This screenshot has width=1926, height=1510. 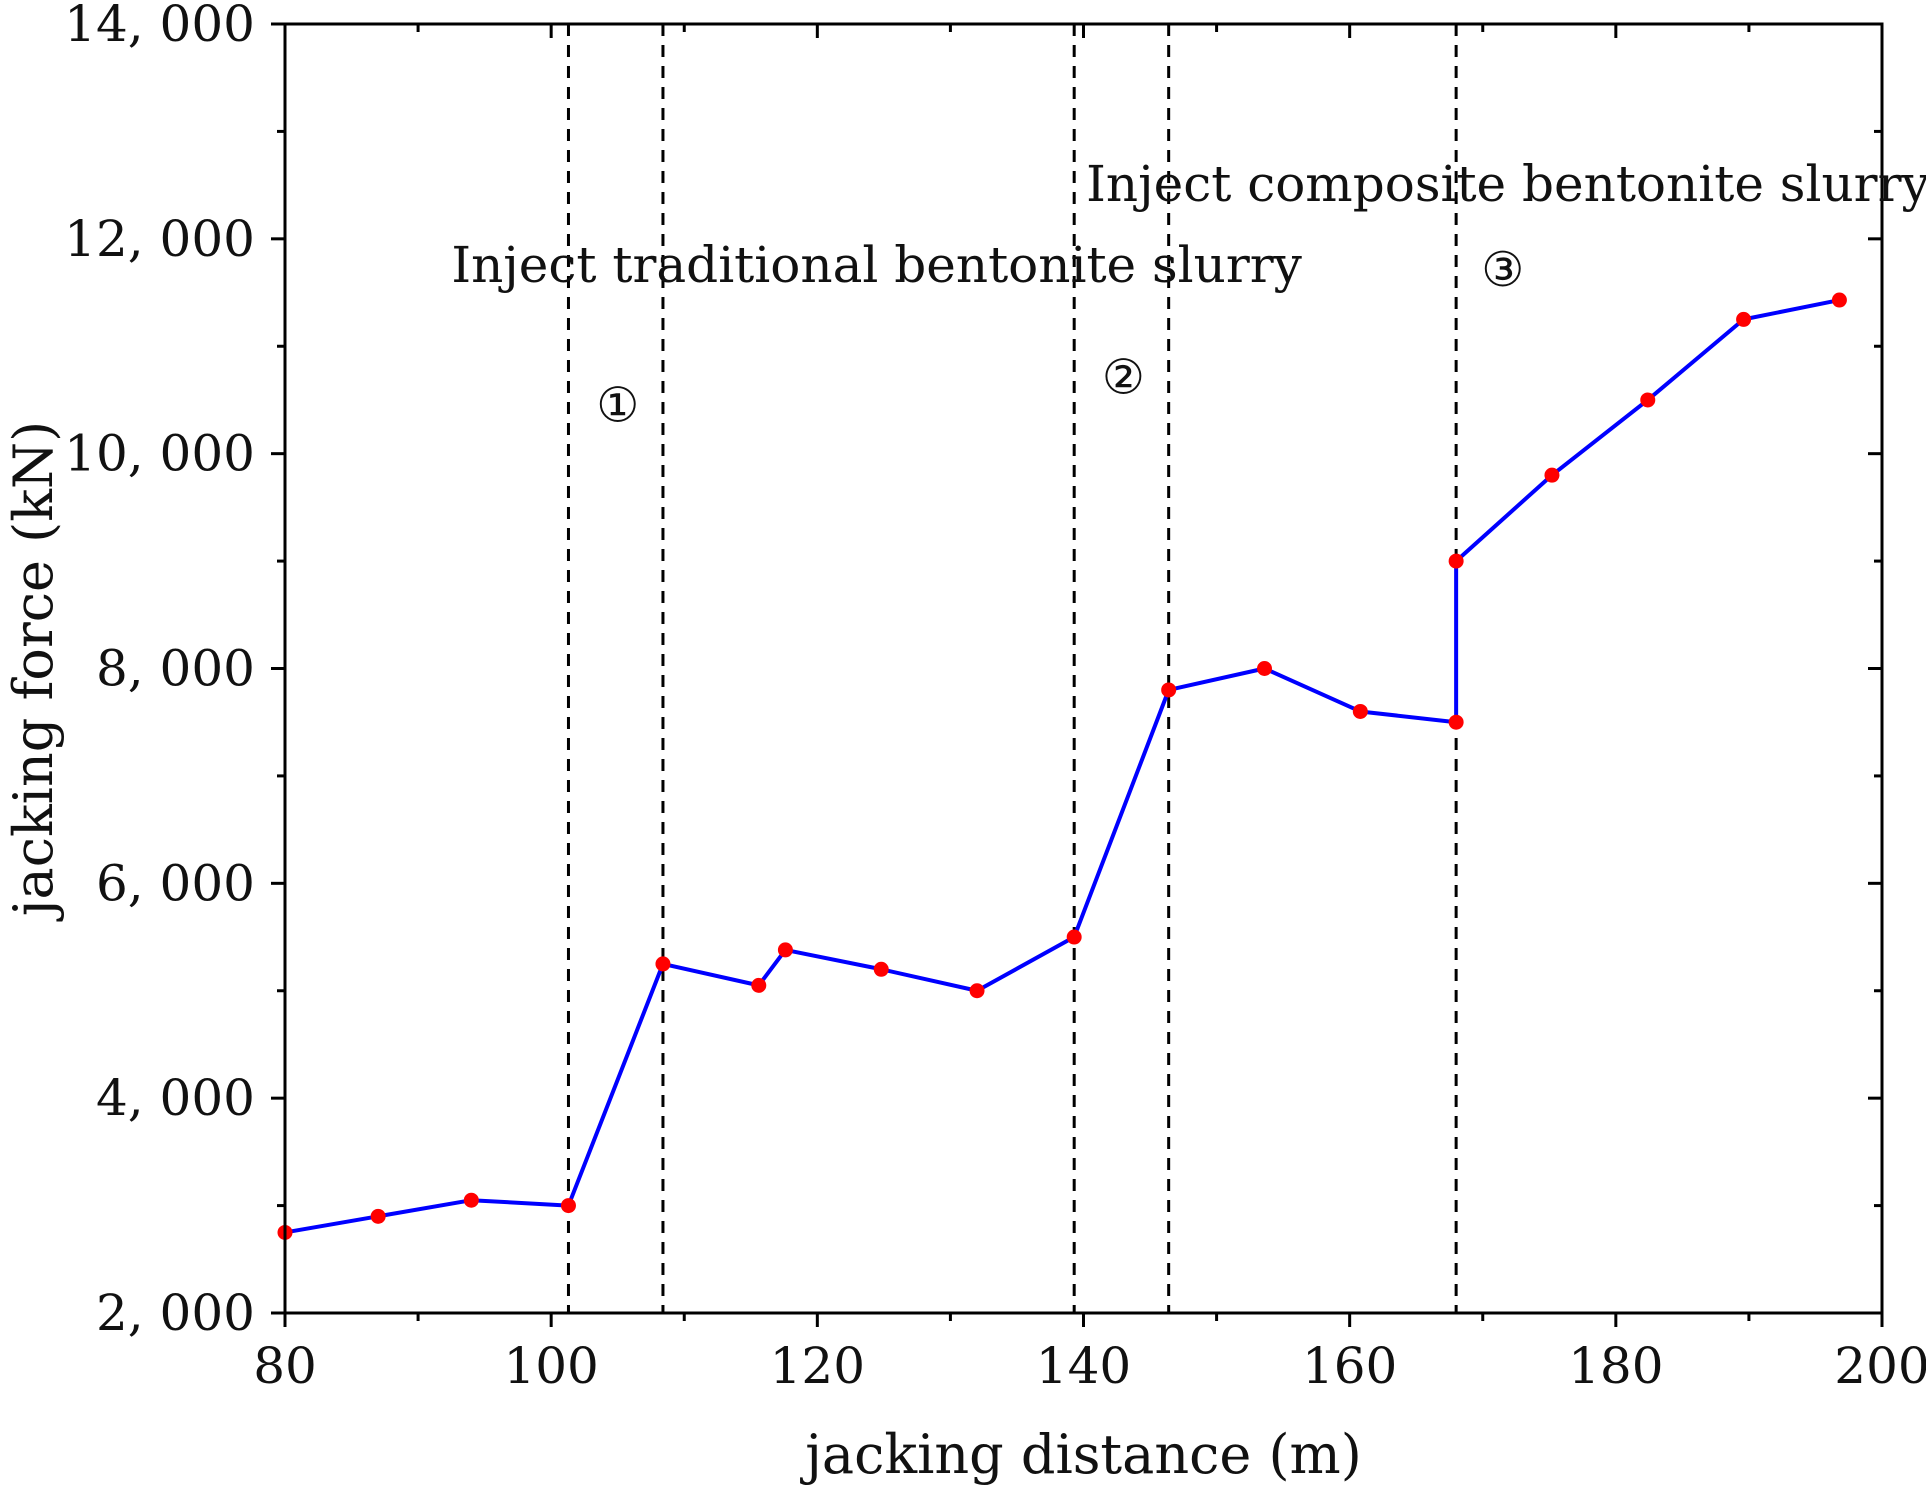 I want to click on x-axis-title: jacking distance (m), so click(x=1080, y=1454).